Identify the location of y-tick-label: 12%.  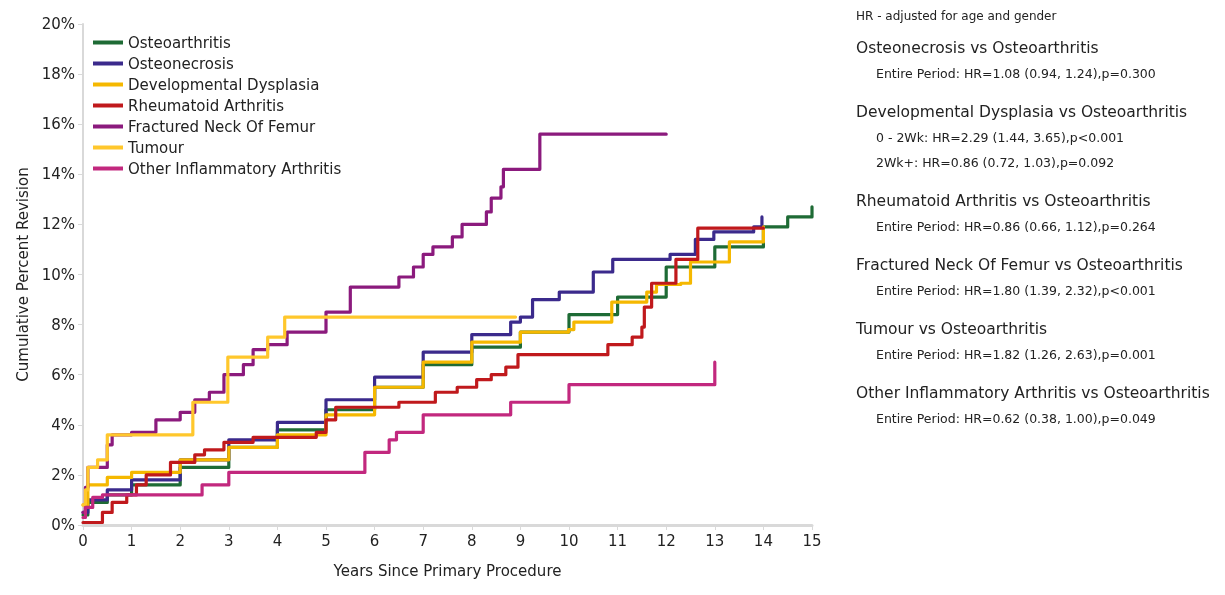
(58, 224).